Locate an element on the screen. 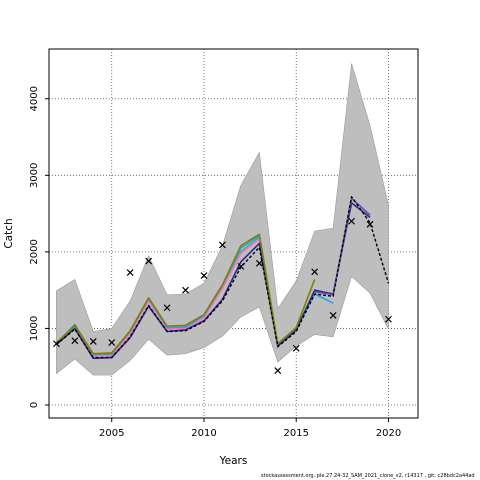 This screenshot has height=480, width=480. x-tick-label: 2005 is located at coordinates (111, 433).